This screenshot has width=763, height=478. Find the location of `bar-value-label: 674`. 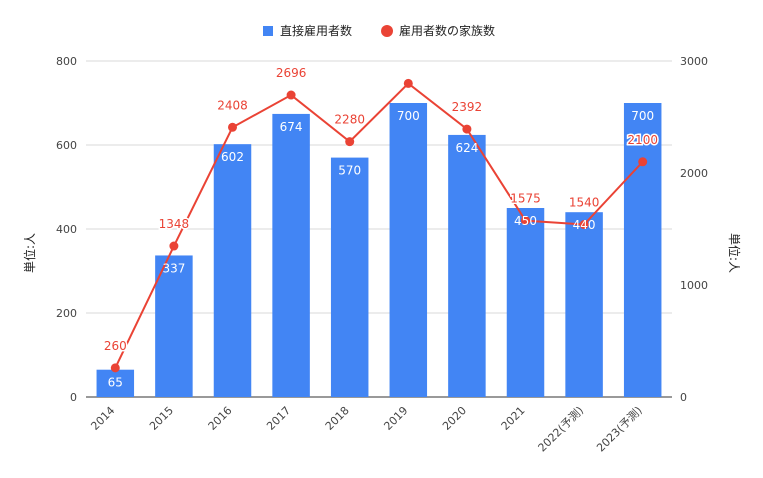

bar-value-label: 674 is located at coordinates (291, 127).